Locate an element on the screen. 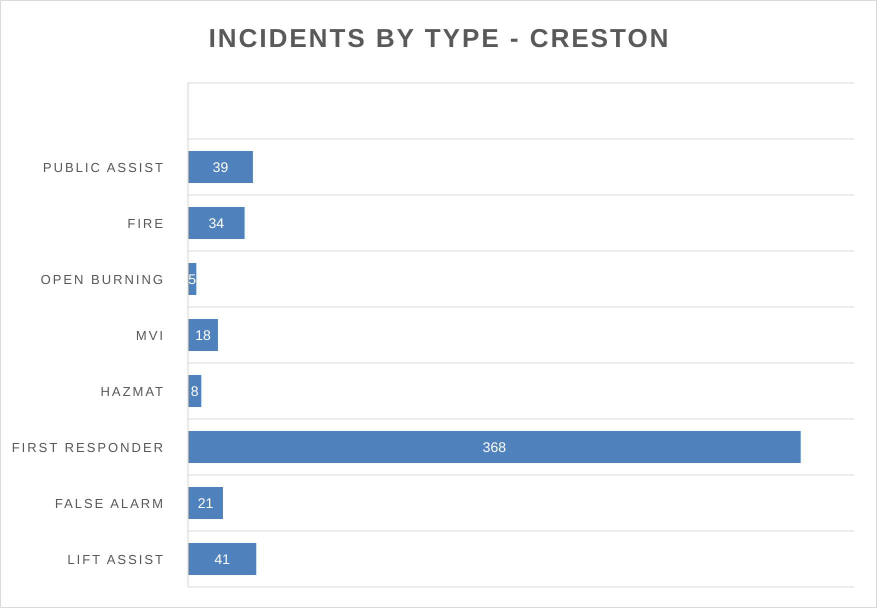  y-tick-label: FIRST RESPONDER is located at coordinates (88, 447).